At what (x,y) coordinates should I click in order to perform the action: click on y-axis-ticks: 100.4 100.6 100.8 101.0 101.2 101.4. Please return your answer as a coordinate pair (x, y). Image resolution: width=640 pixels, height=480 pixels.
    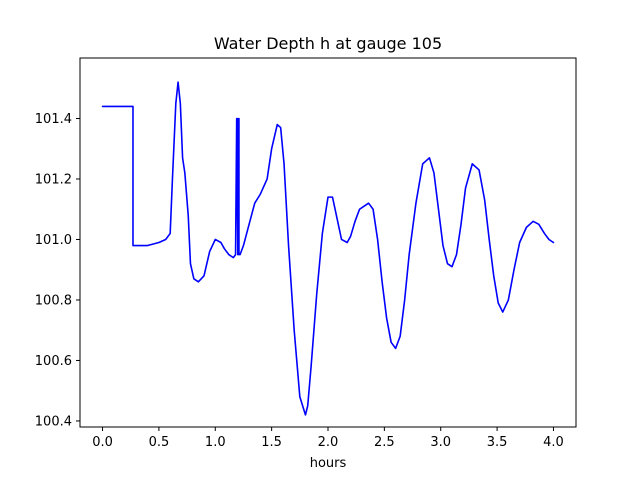
    Looking at the image, I should click on (57, 270).